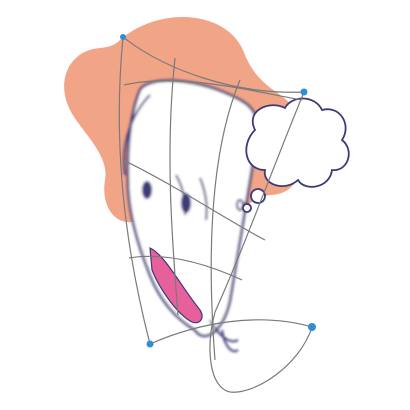  What do you see at coordinates (203, 199) in the screenshot?
I see `dog-cheek-line` at bounding box center [203, 199].